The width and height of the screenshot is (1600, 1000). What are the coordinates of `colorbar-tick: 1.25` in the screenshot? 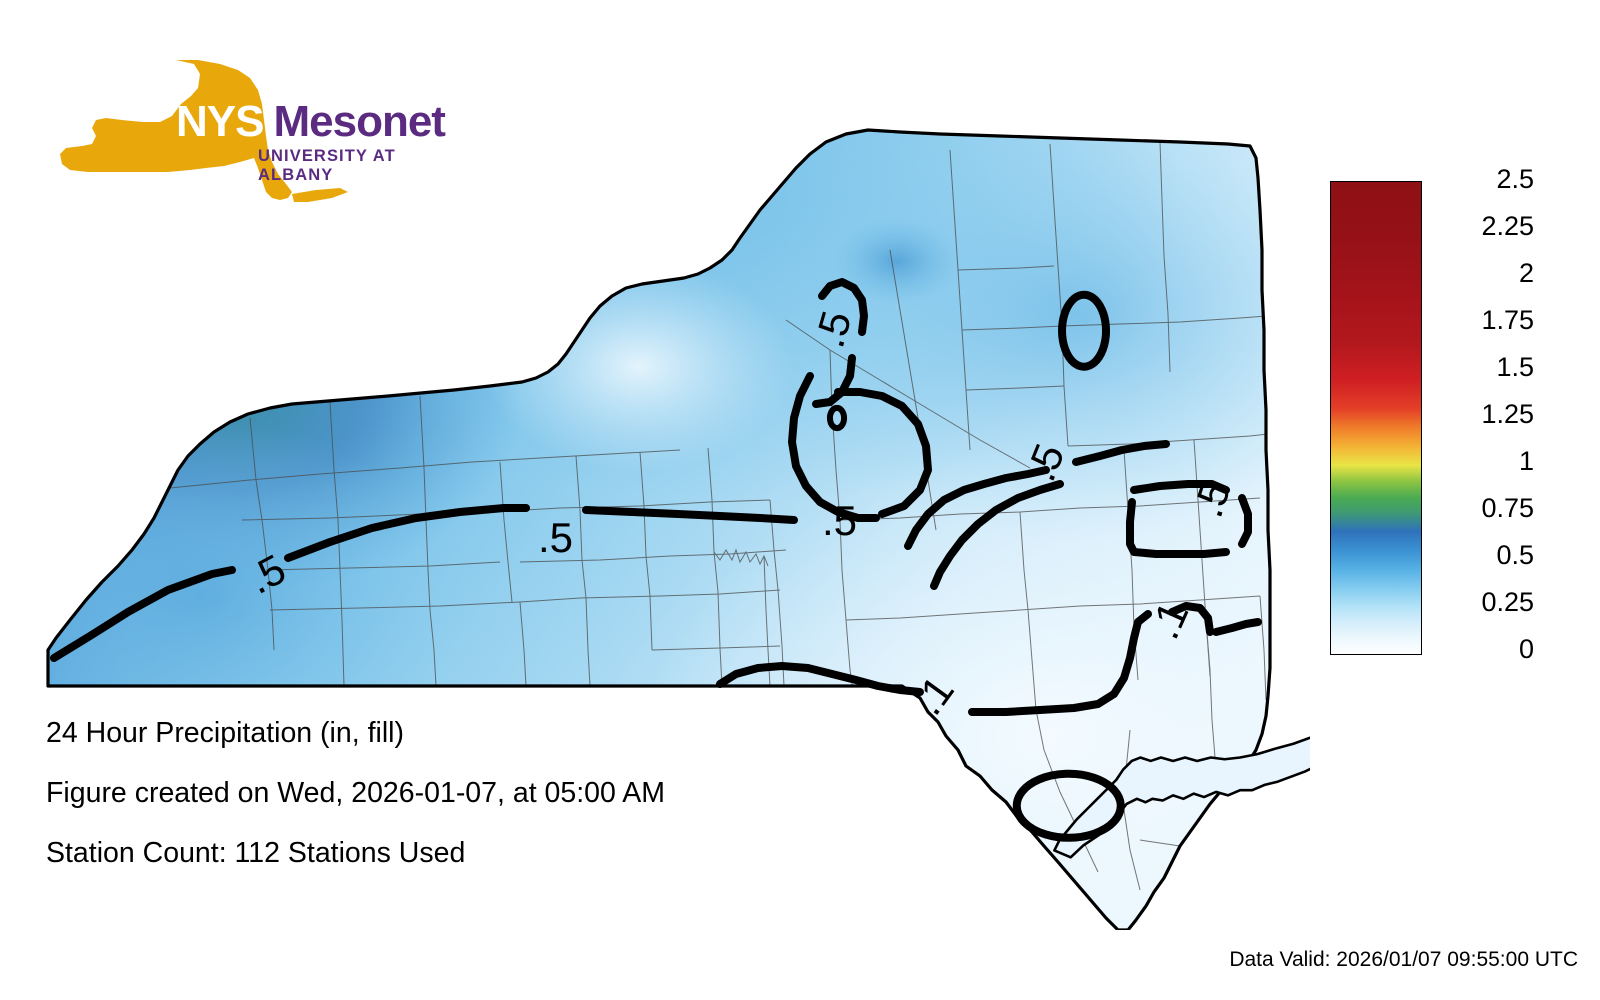 It's located at (1507, 414).